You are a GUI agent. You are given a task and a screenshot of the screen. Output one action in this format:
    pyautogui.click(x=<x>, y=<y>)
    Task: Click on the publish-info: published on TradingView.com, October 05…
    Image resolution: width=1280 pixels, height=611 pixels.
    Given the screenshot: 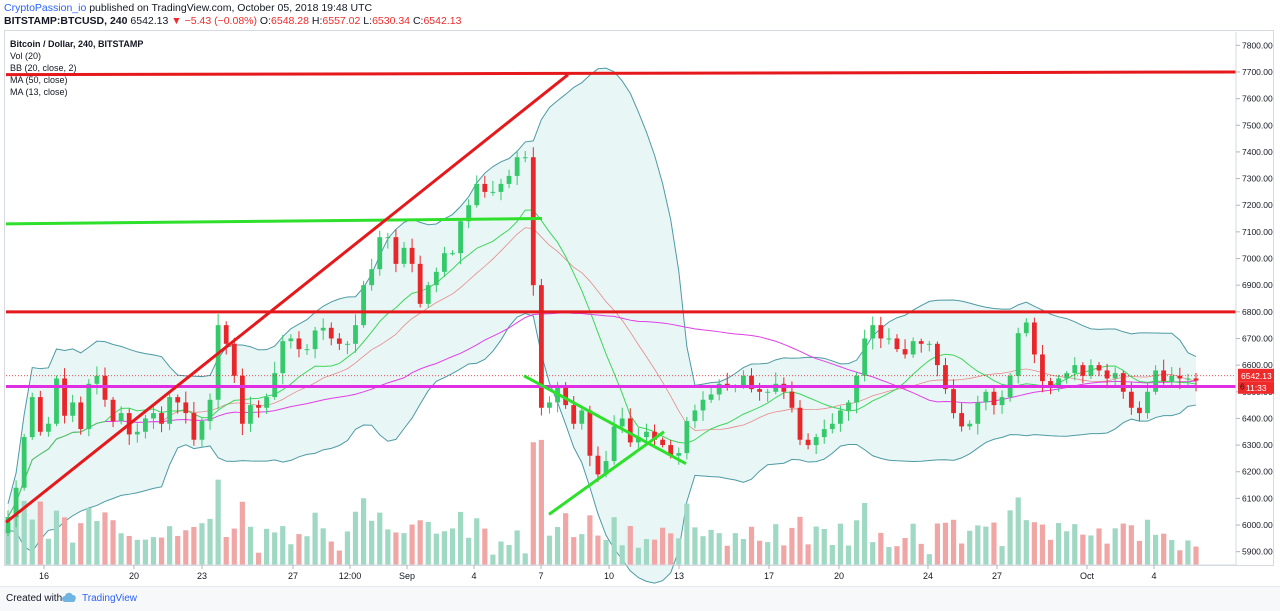 What is the action you would take?
    pyautogui.click(x=229, y=8)
    